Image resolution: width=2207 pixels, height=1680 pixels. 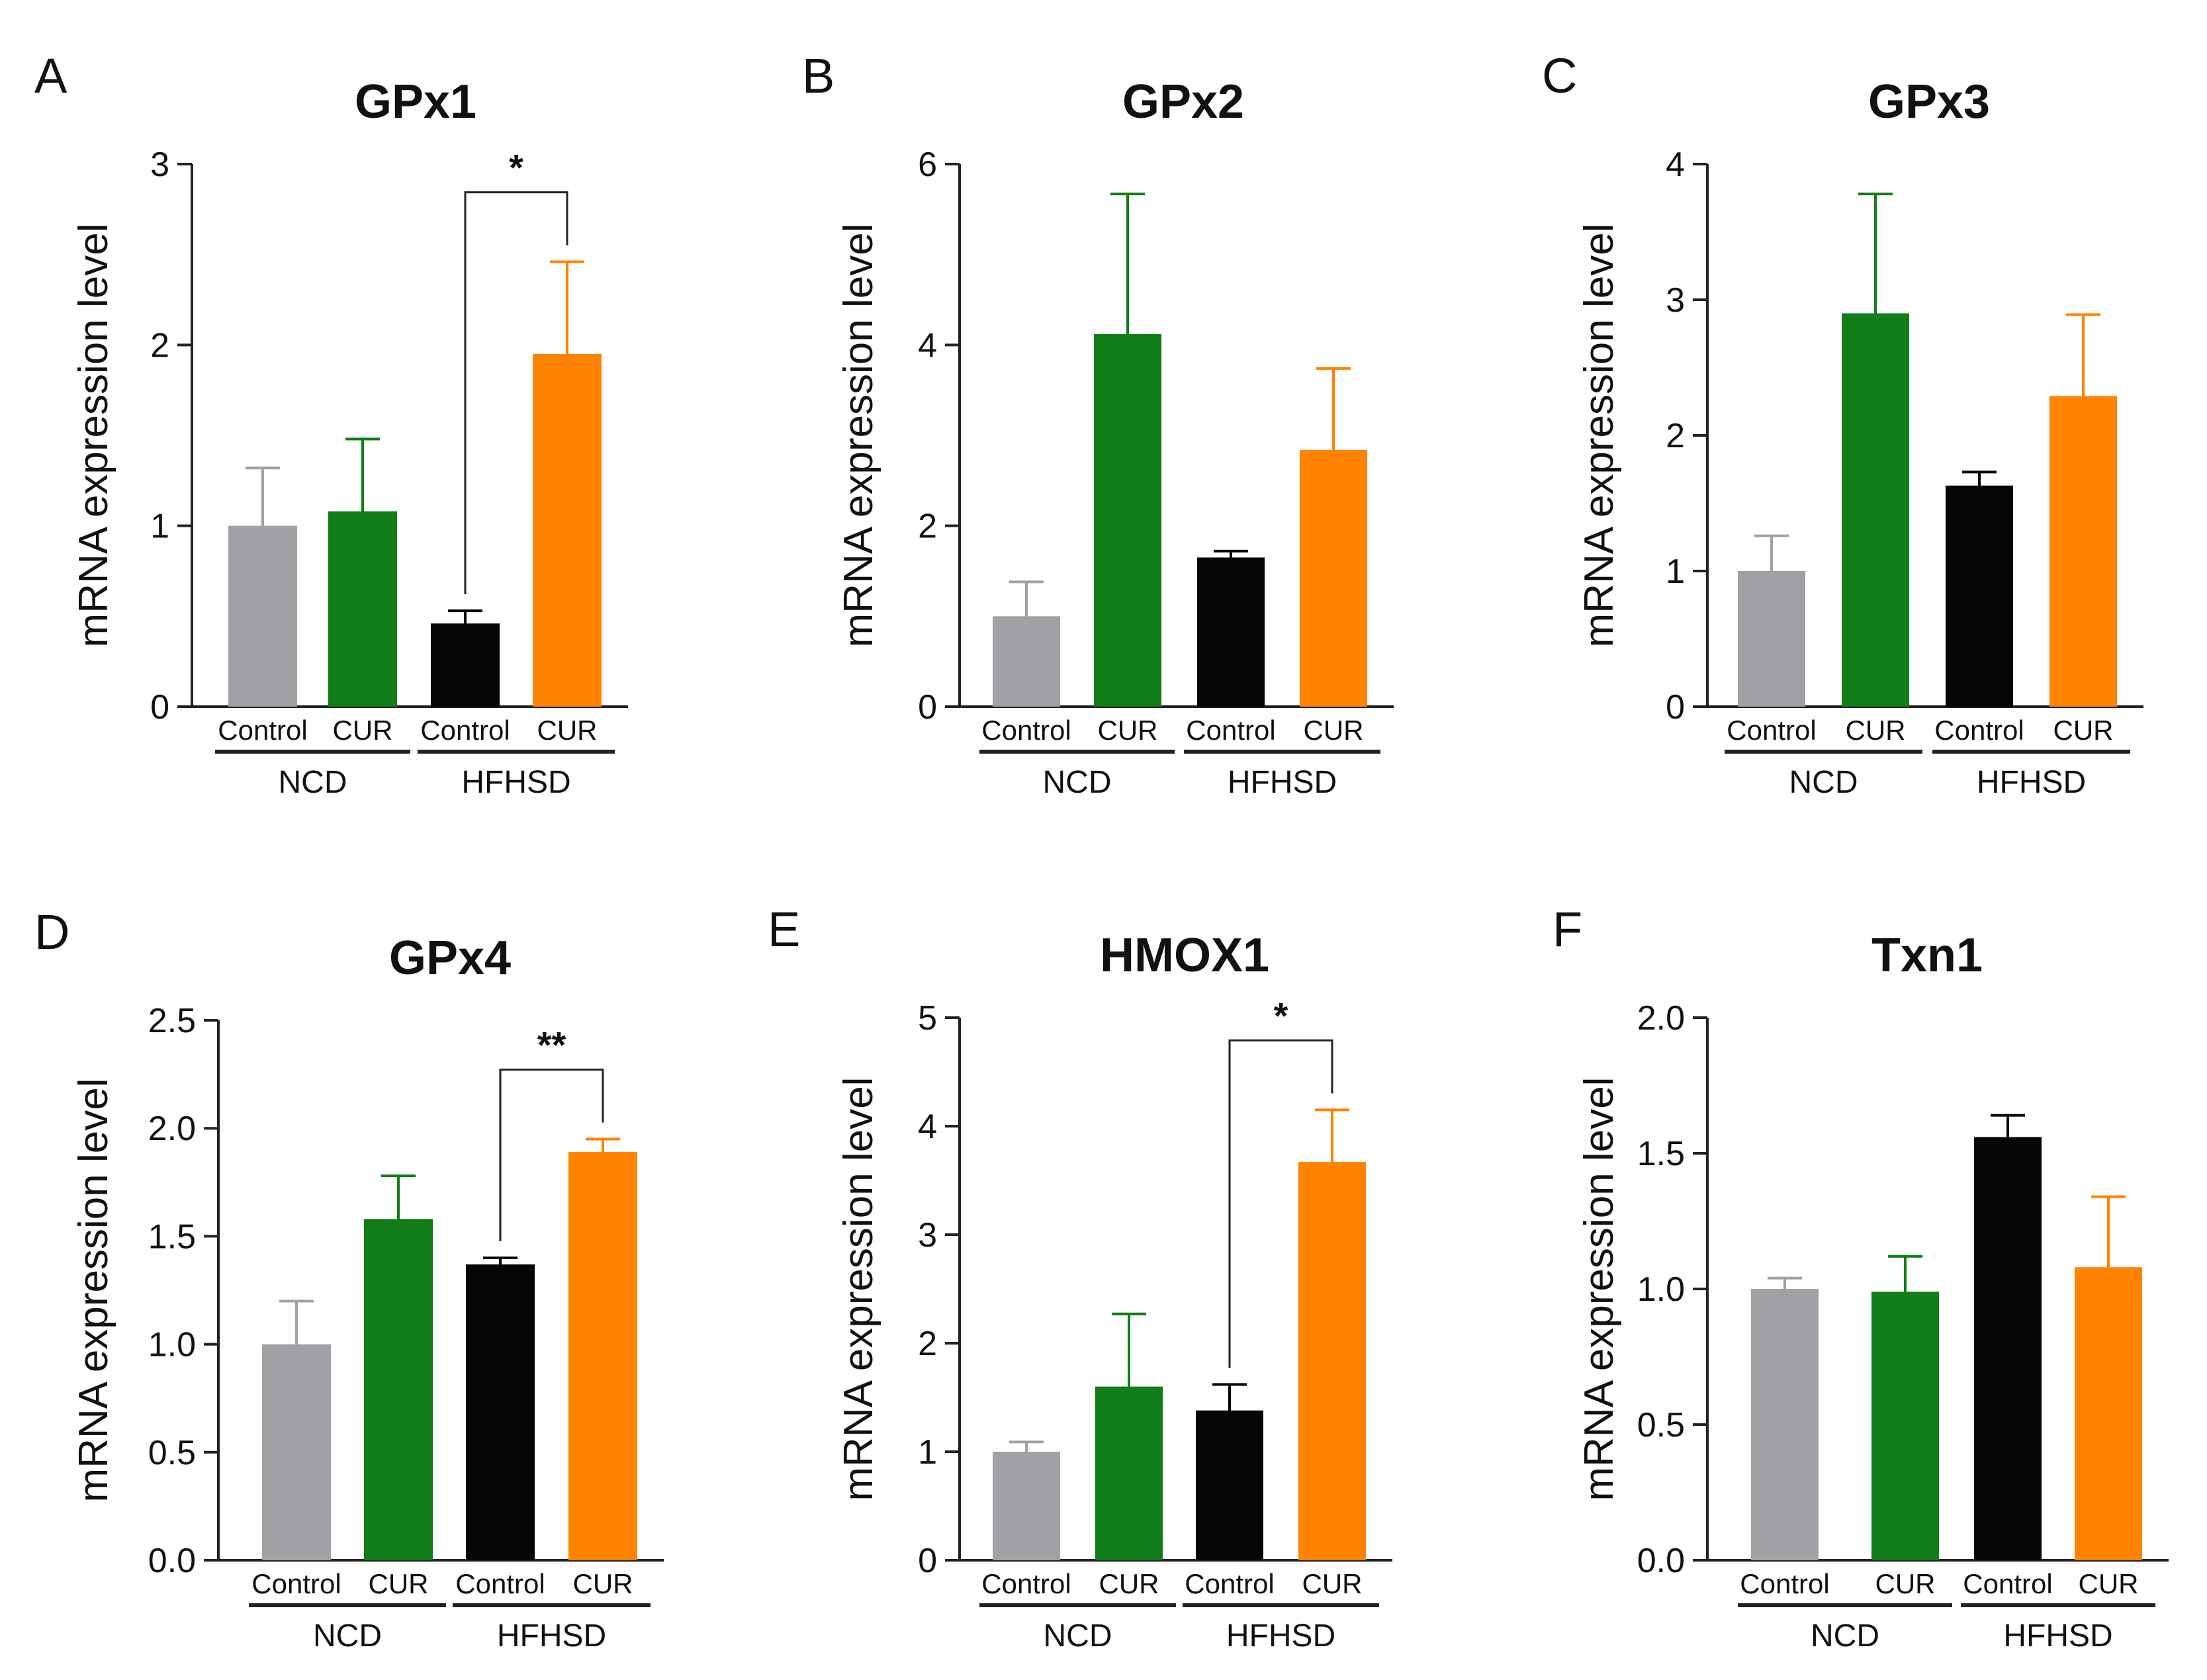 I want to click on panel-letter: F, so click(x=1567, y=930).